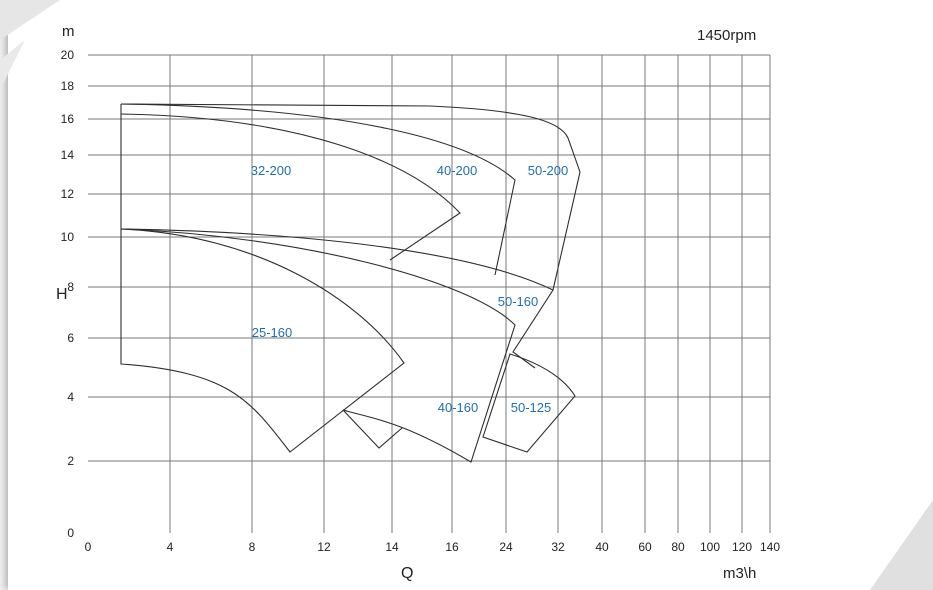 This screenshot has width=933, height=590. What do you see at coordinates (70, 338) in the screenshot?
I see `y-tick-label: 6` at bounding box center [70, 338].